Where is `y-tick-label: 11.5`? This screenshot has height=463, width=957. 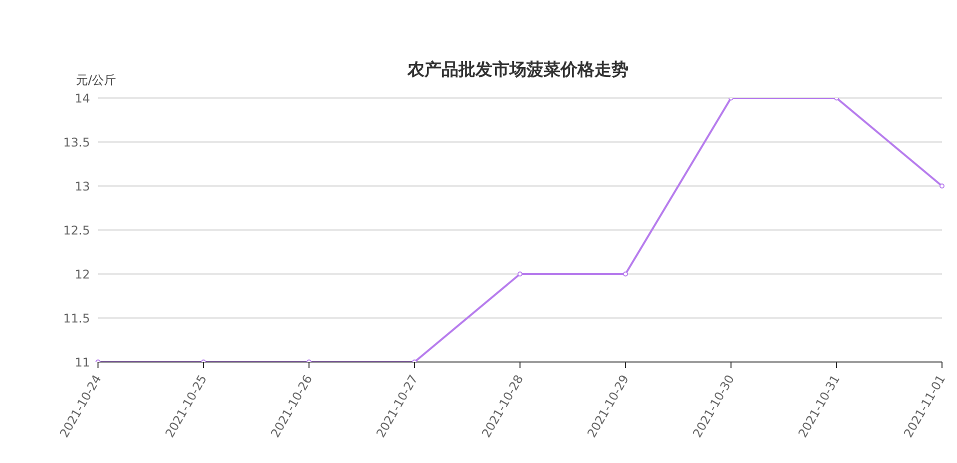
y-tick-label: 11.5 is located at coordinates (76, 318).